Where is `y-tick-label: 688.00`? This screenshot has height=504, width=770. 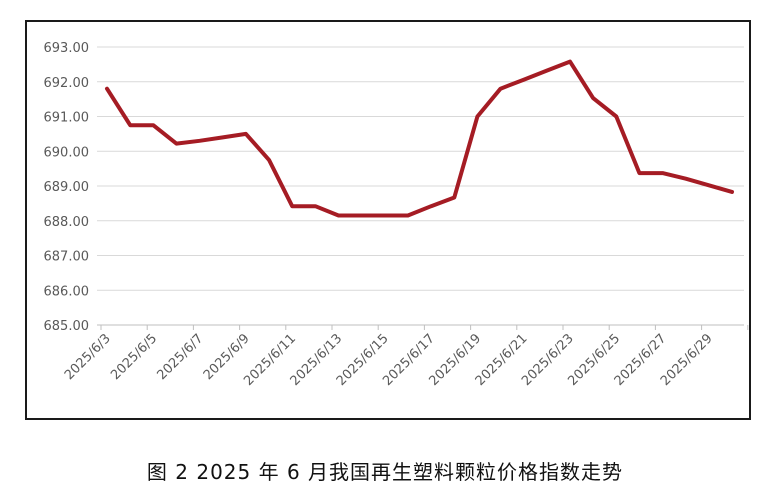
y-tick-label: 688.00 is located at coordinates (67, 222).